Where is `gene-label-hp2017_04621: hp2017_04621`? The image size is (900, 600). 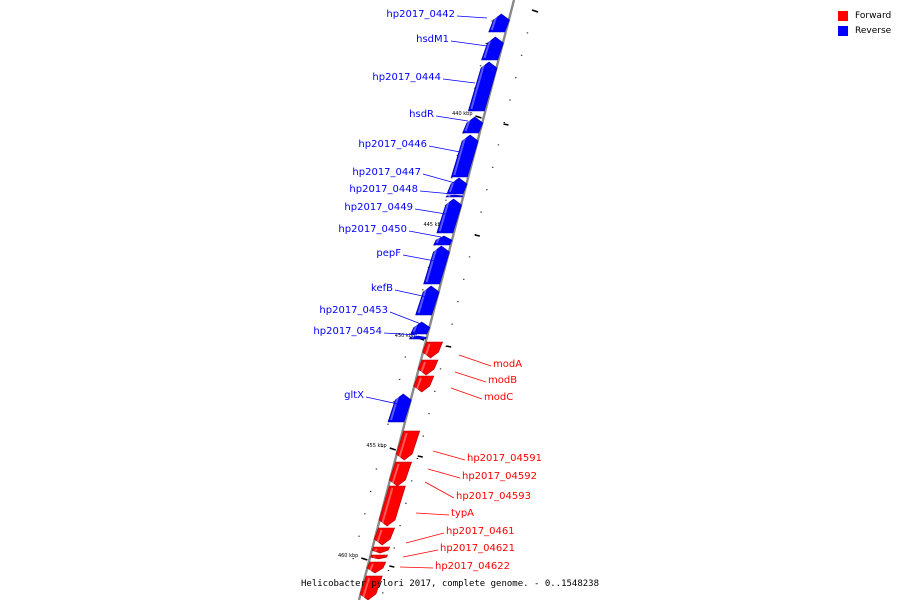
gene-label-hp2017_04621: hp2017_04621 is located at coordinates (477, 548).